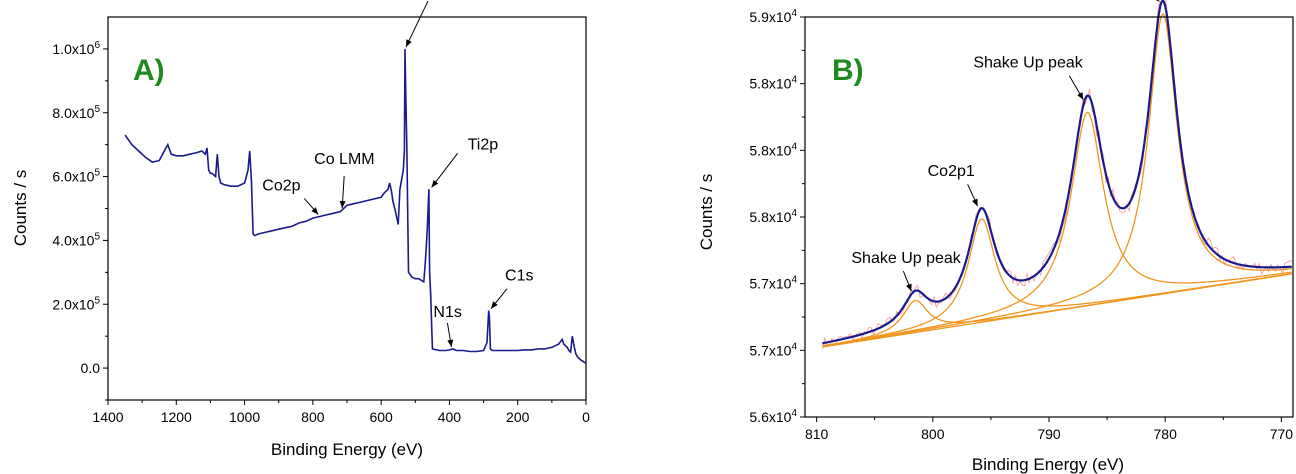 The height and width of the screenshot is (474, 1296). What do you see at coordinates (848, 70) in the screenshot?
I see `panel-b-label: B)` at bounding box center [848, 70].